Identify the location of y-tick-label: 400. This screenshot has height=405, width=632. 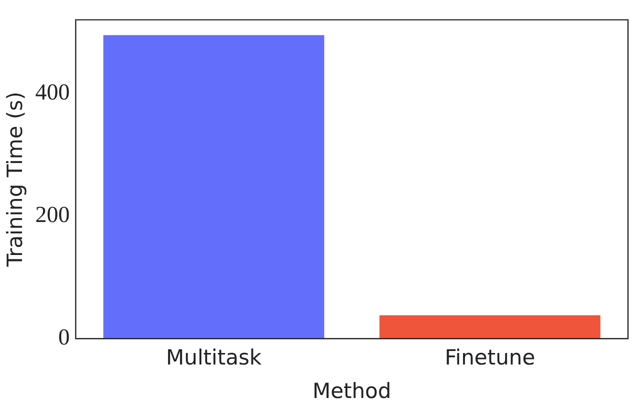
(52, 91).